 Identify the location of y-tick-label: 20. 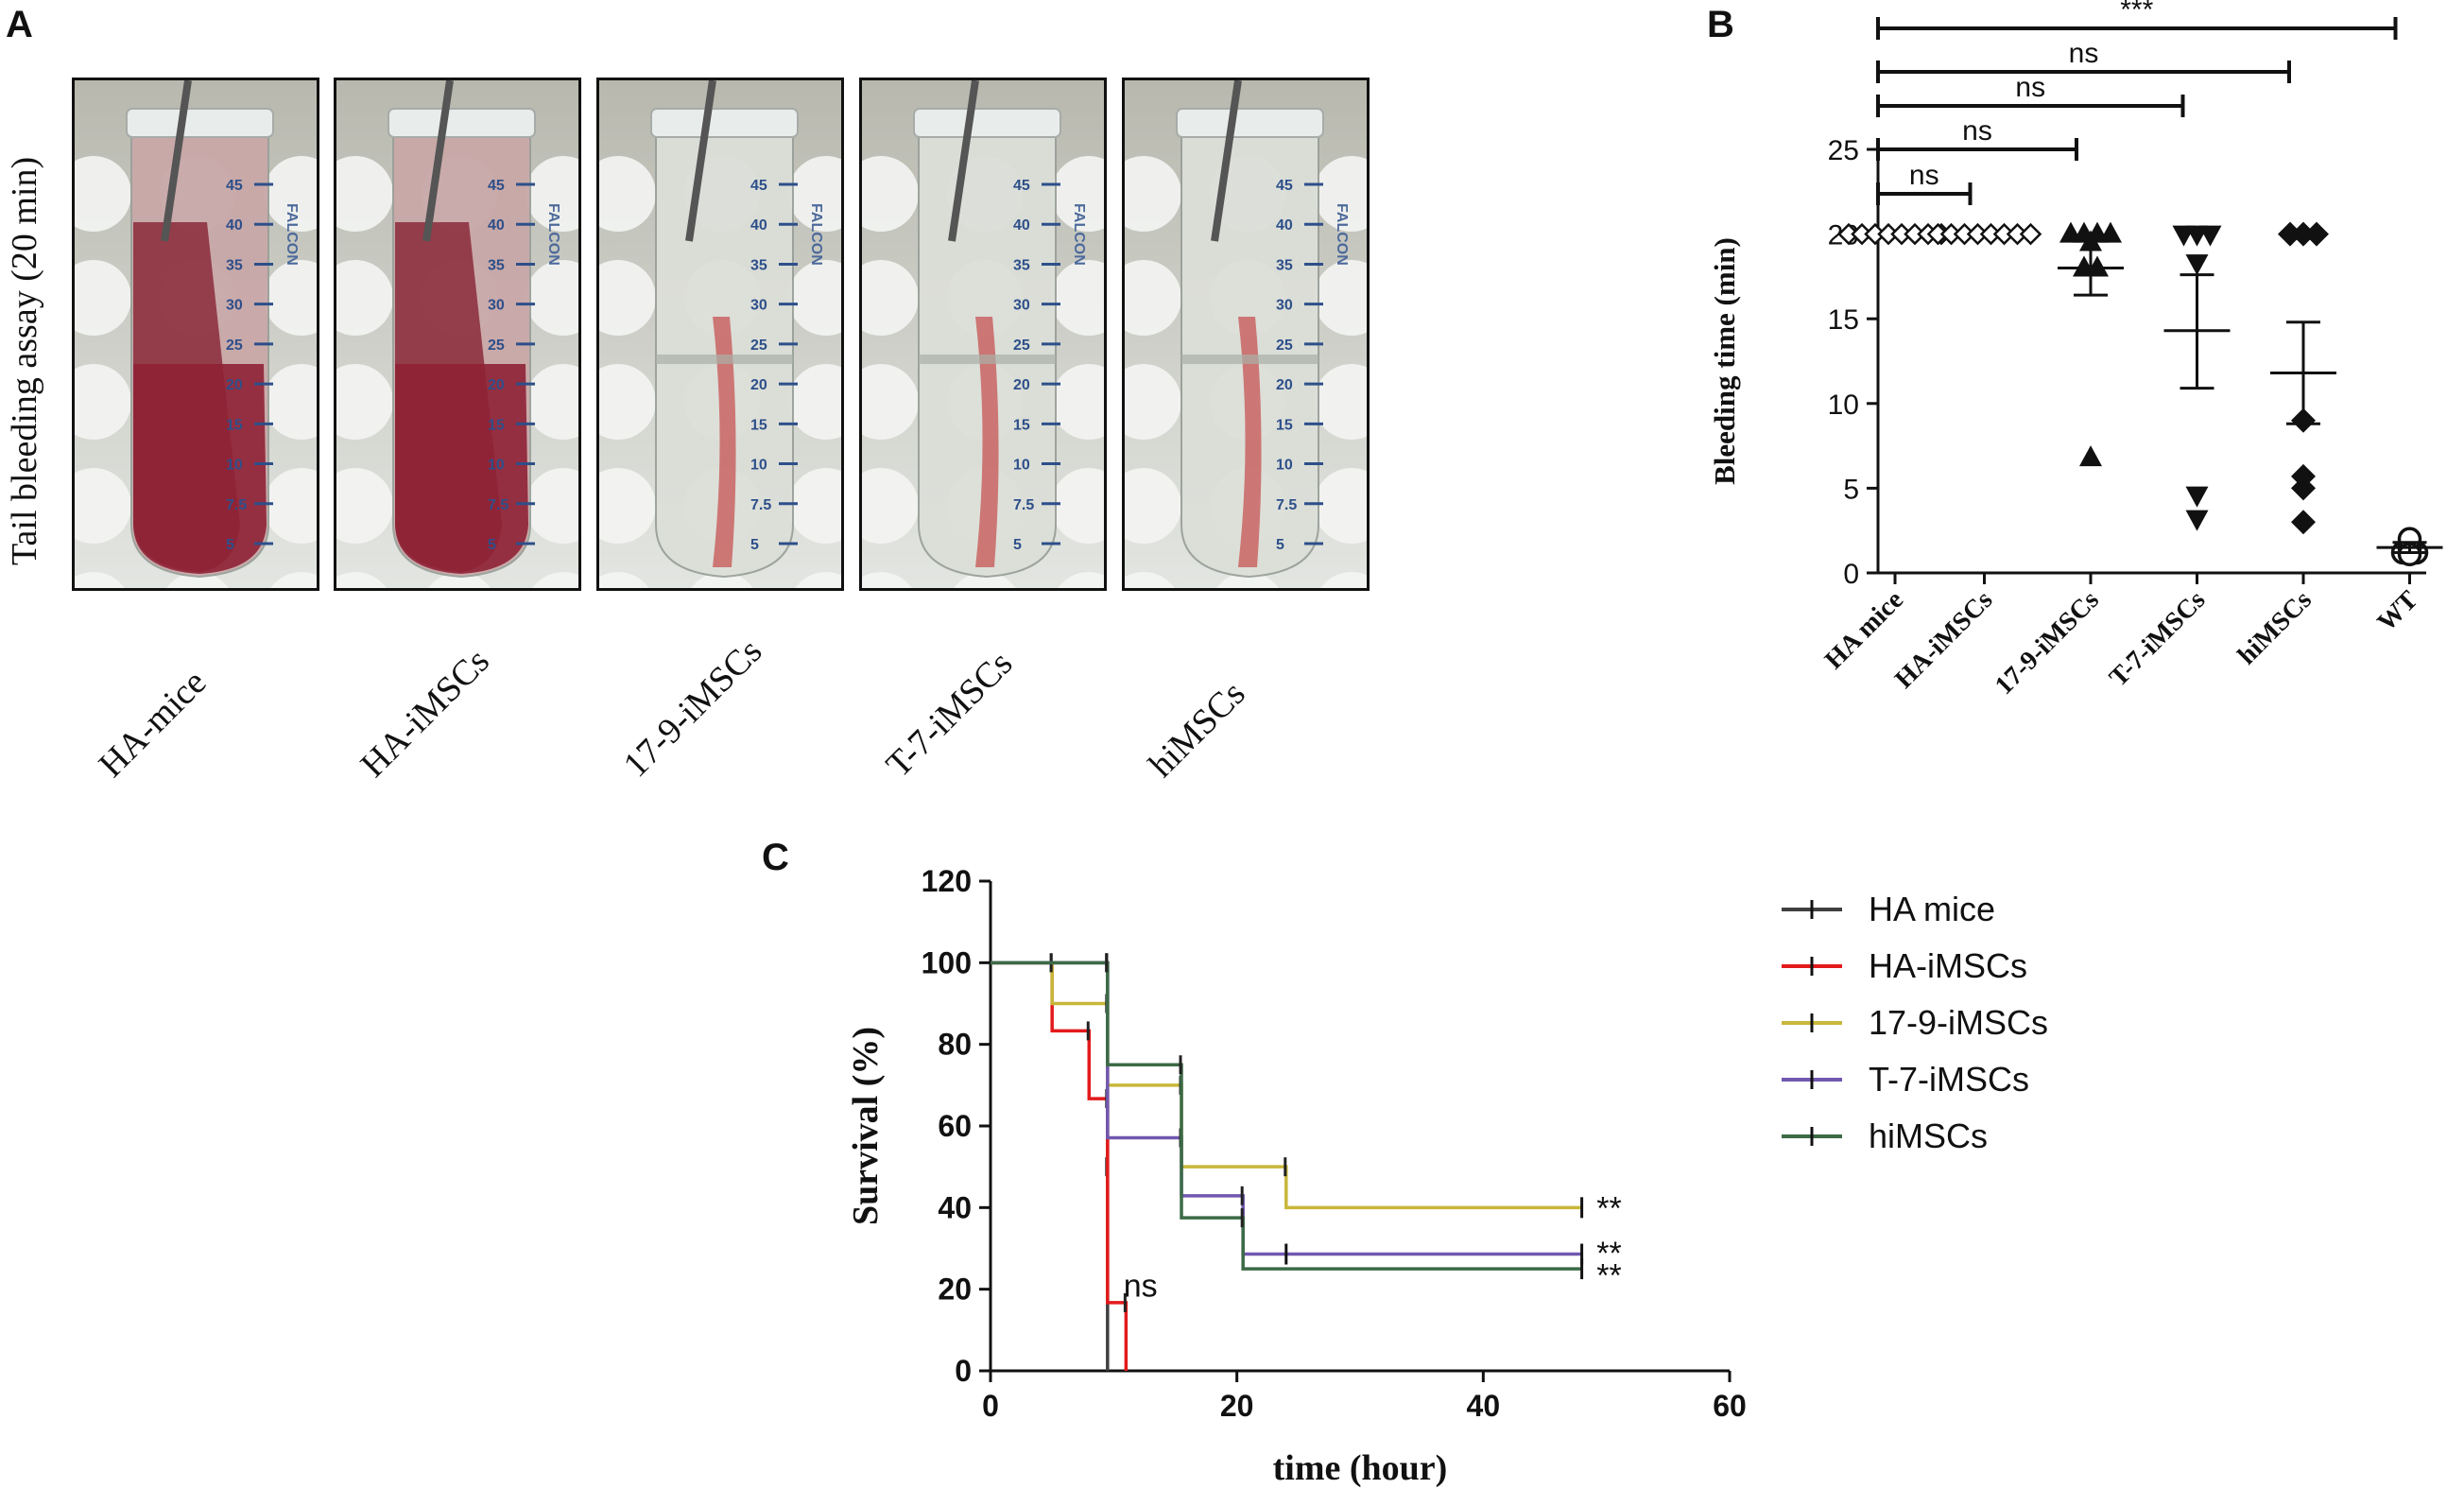
(955, 1290).